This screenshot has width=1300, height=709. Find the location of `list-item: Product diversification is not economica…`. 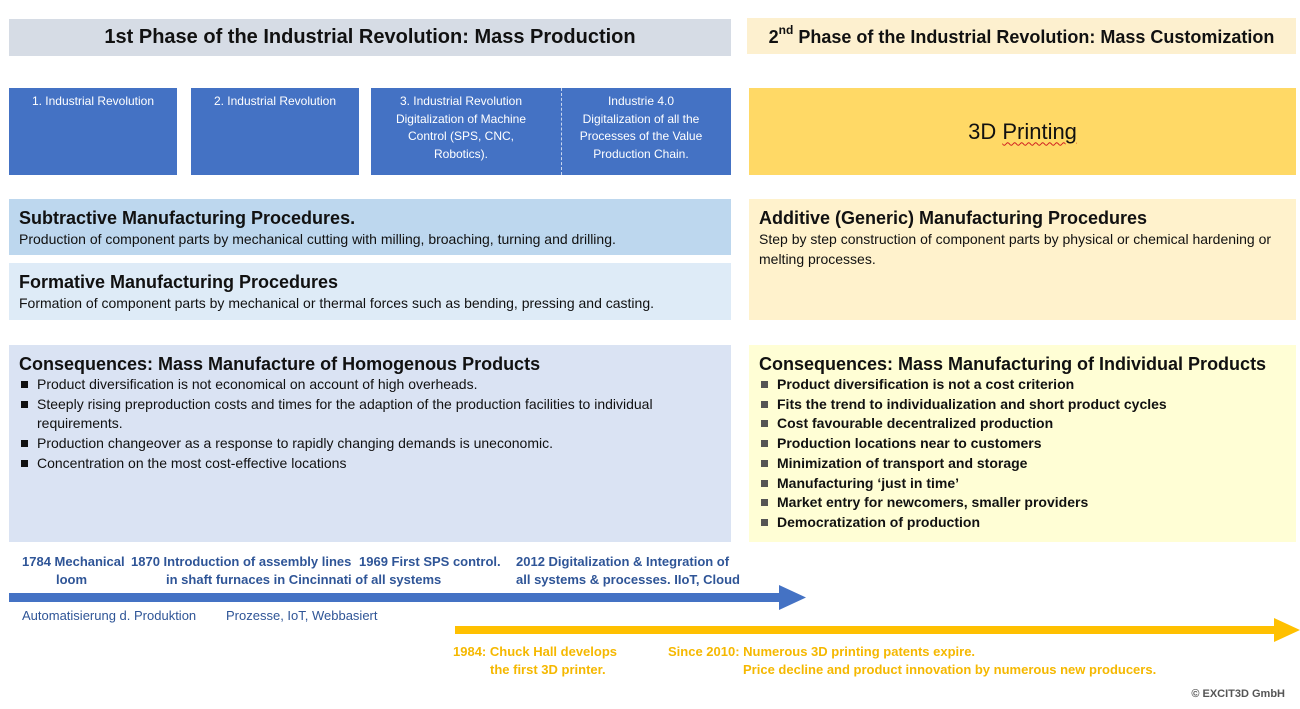

list-item: Product diversification is not economica… is located at coordinates (370, 385).